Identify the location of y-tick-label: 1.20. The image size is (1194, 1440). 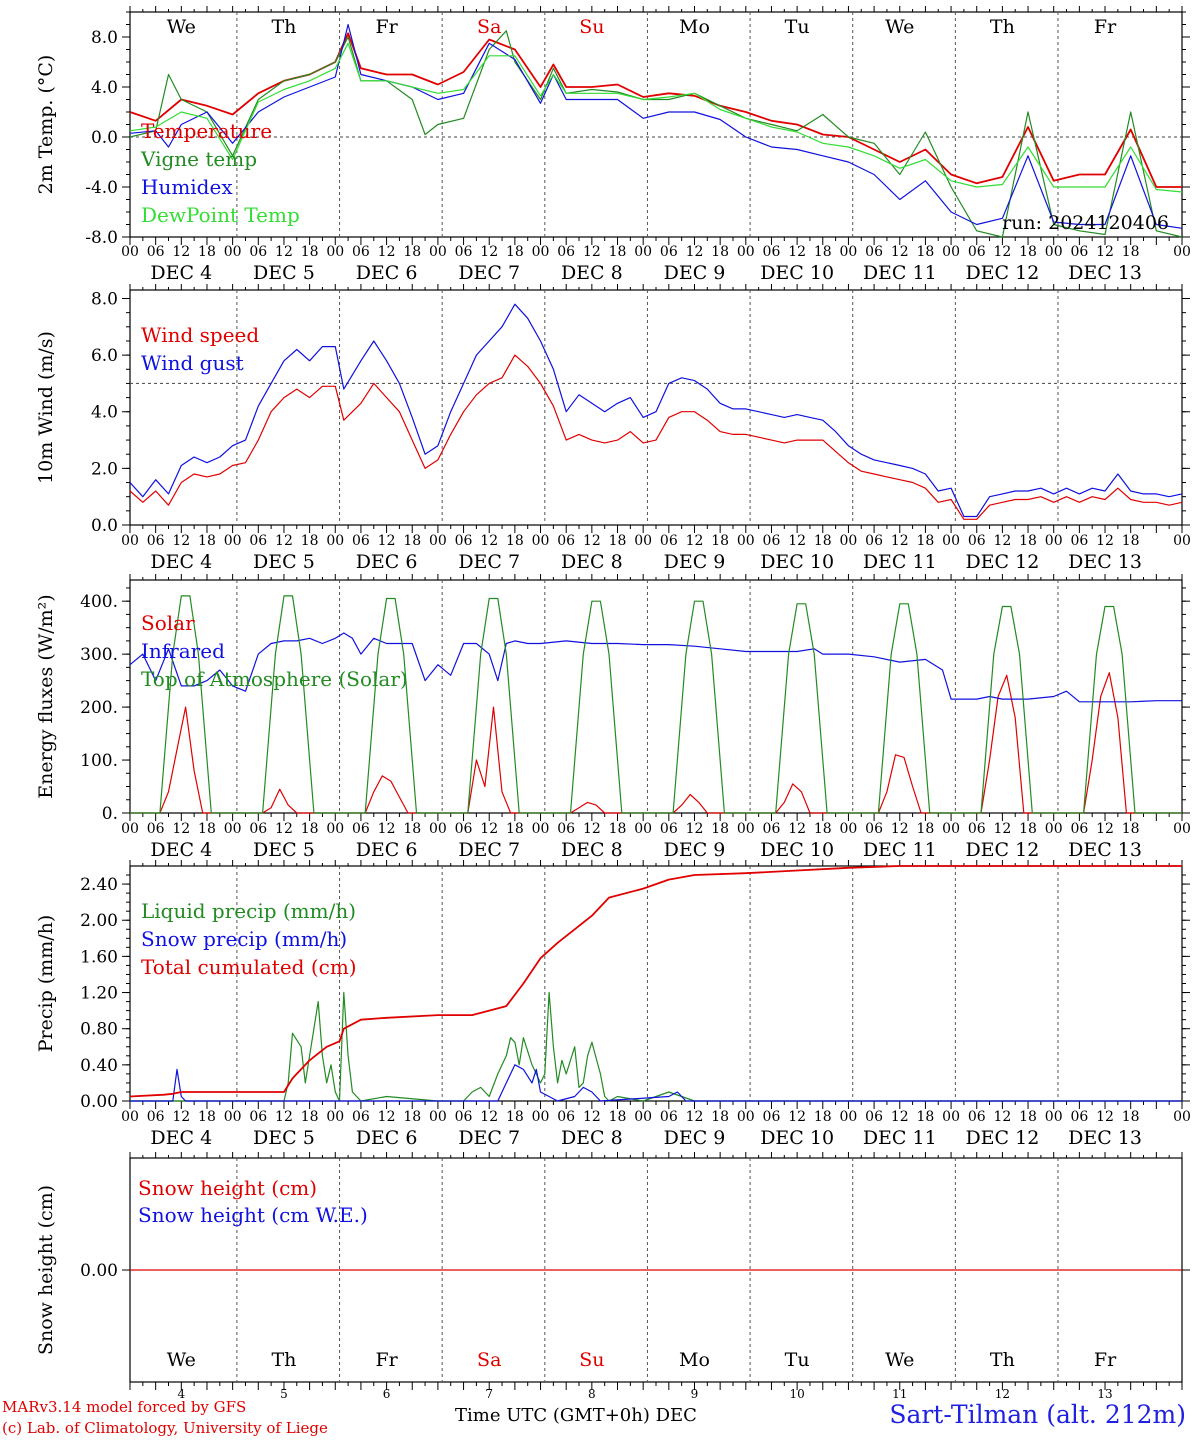
(99, 994).